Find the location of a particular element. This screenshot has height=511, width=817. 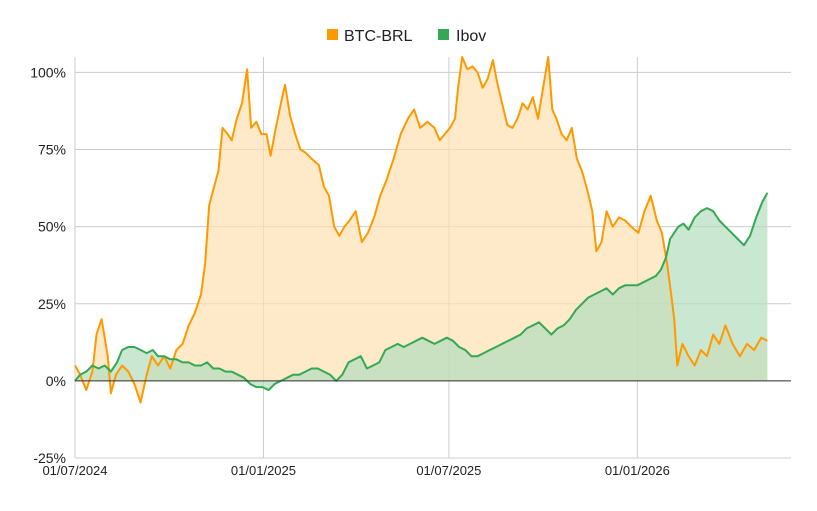

legend-label-btc-brl: BTC-BRL is located at coordinates (378, 36).